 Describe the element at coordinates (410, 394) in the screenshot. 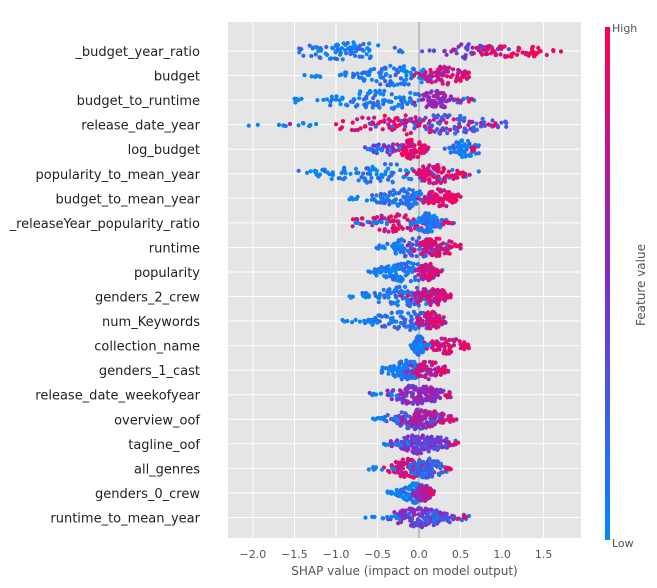

I see `feature-dots` at that location.